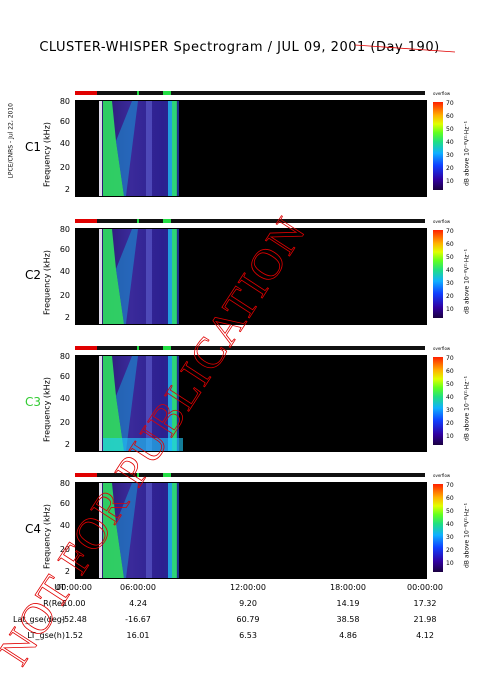 The width and height of the screenshot is (479, 678). Describe the element at coordinates (425, 619) in the screenshot. I see `x-axis-value: 21.98` at that location.